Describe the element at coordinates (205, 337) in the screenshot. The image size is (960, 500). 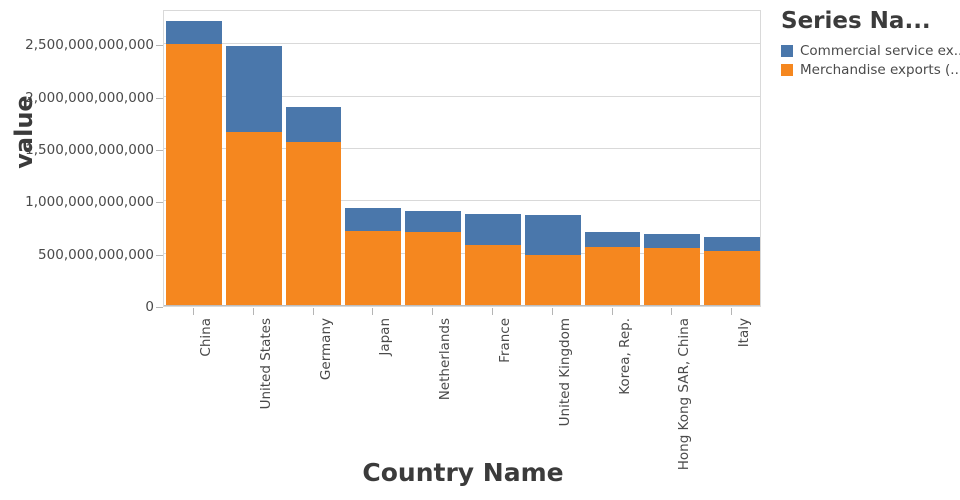
I see `x-tick-label: China` at that location.